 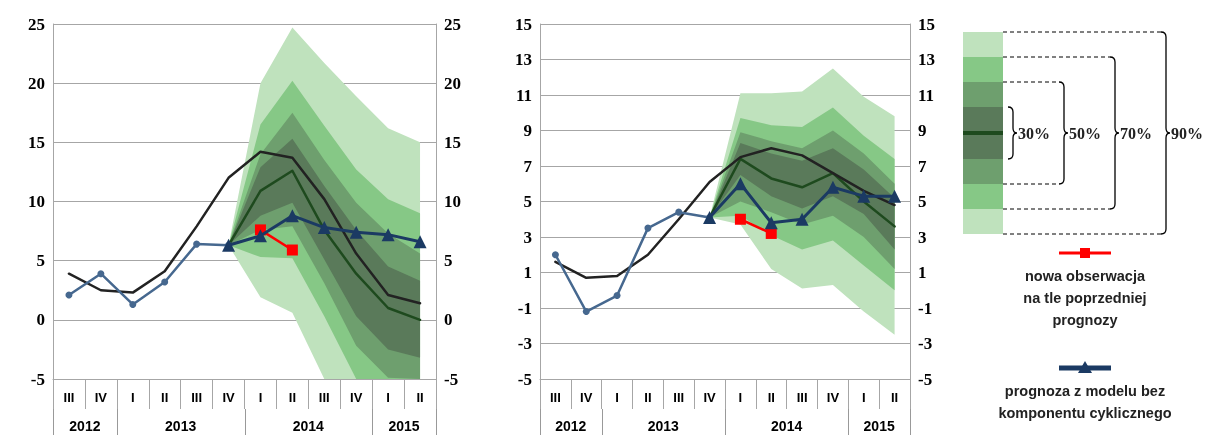 I want to click on text: 70%, so click(x=1136, y=133).